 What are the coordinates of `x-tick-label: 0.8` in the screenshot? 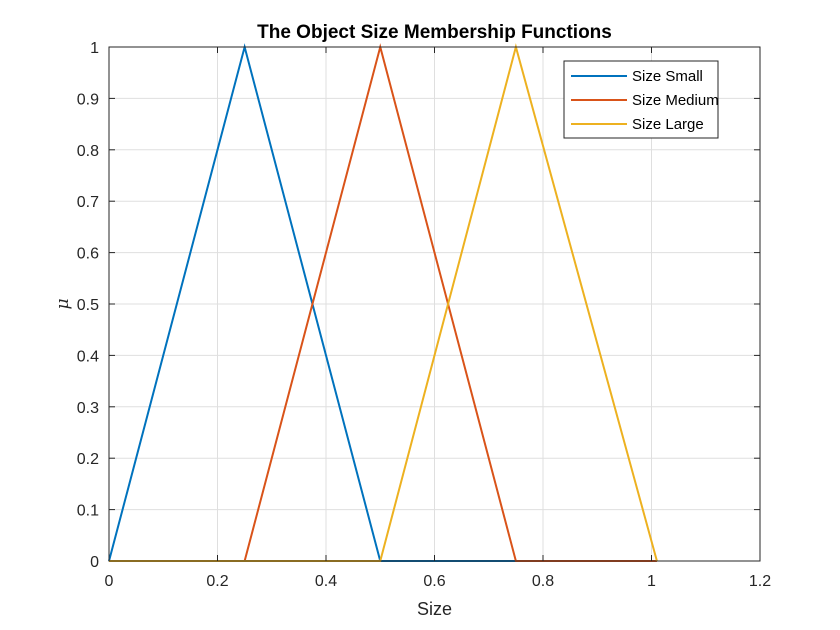 It's located at (543, 581).